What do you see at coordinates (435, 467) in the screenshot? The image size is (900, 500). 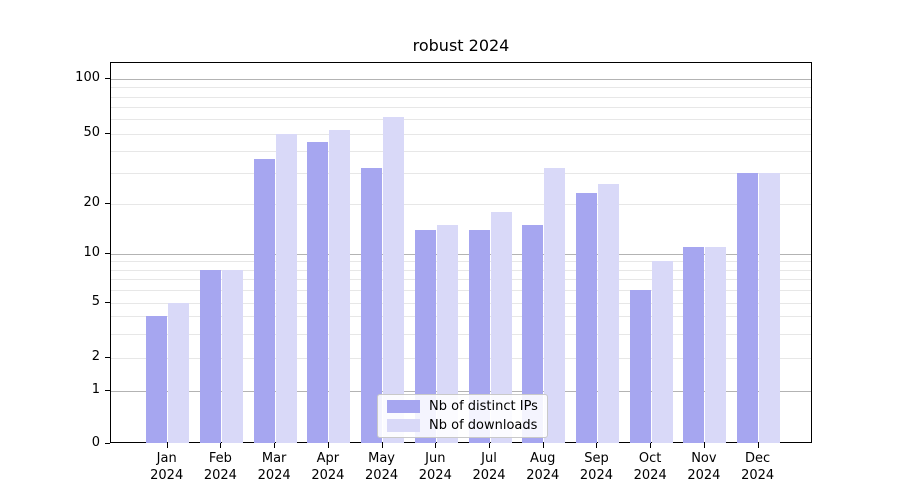 I see `x-axis-label: Jun 2024` at bounding box center [435, 467].